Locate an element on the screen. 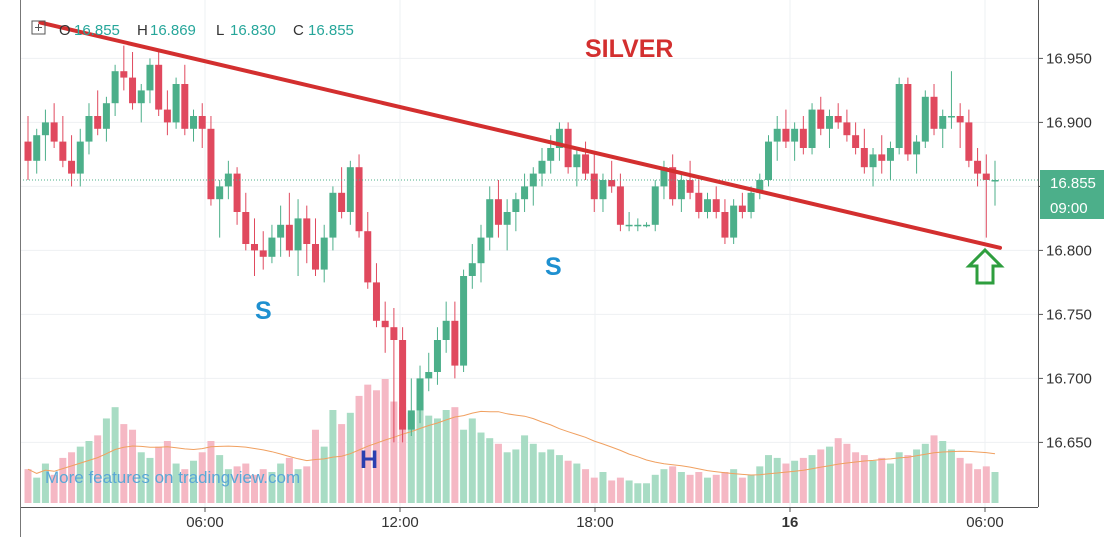  ohlc-c-value: 16.855 is located at coordinates (331, 30).